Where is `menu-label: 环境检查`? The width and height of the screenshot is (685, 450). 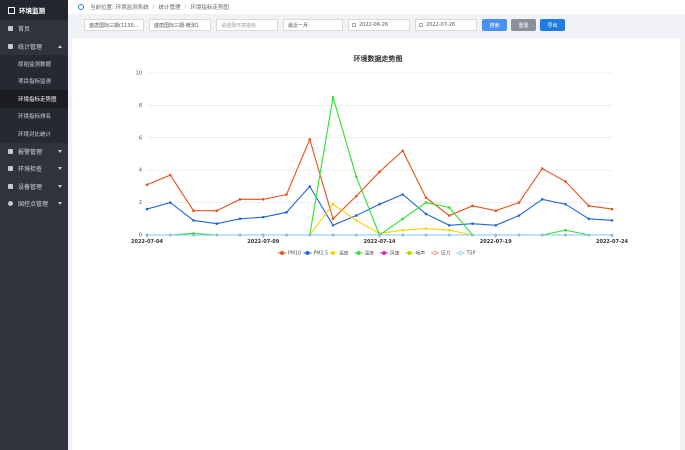 menu-label: 环境检查 is located at coordinates (30, 170).